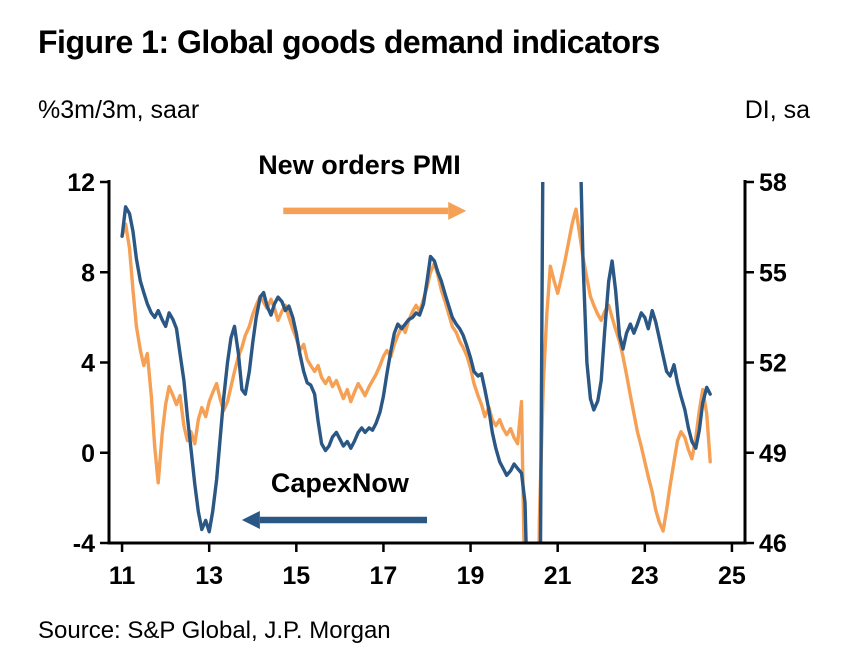 The height and width of the screenshot is (664, 852). I want to click on x-tick-label: 13, so click(209, 576).